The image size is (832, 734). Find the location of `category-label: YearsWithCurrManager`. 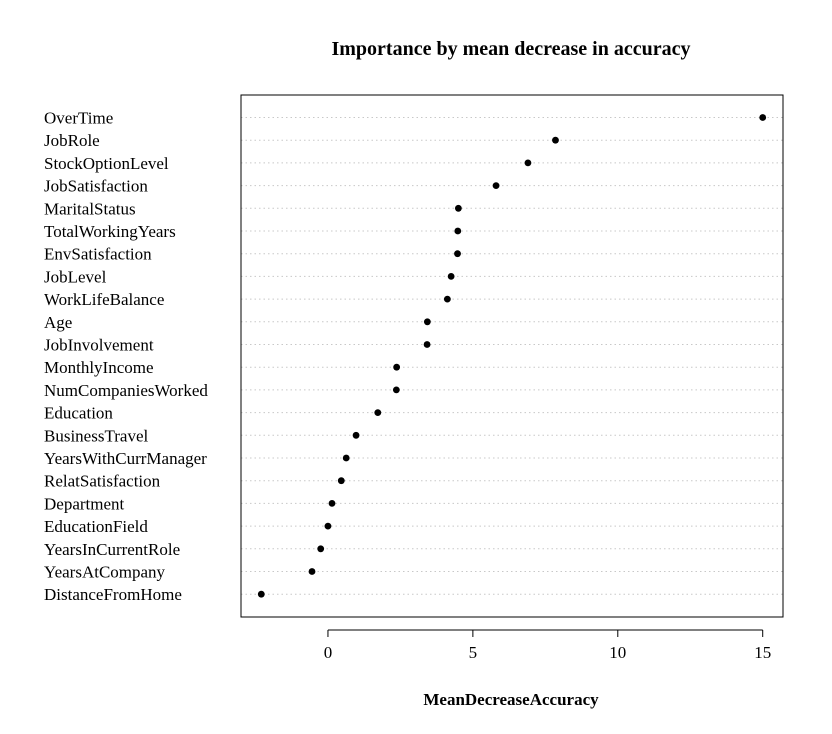

category-label: YearsWithCurrManager is located at coordinates (125, 458).